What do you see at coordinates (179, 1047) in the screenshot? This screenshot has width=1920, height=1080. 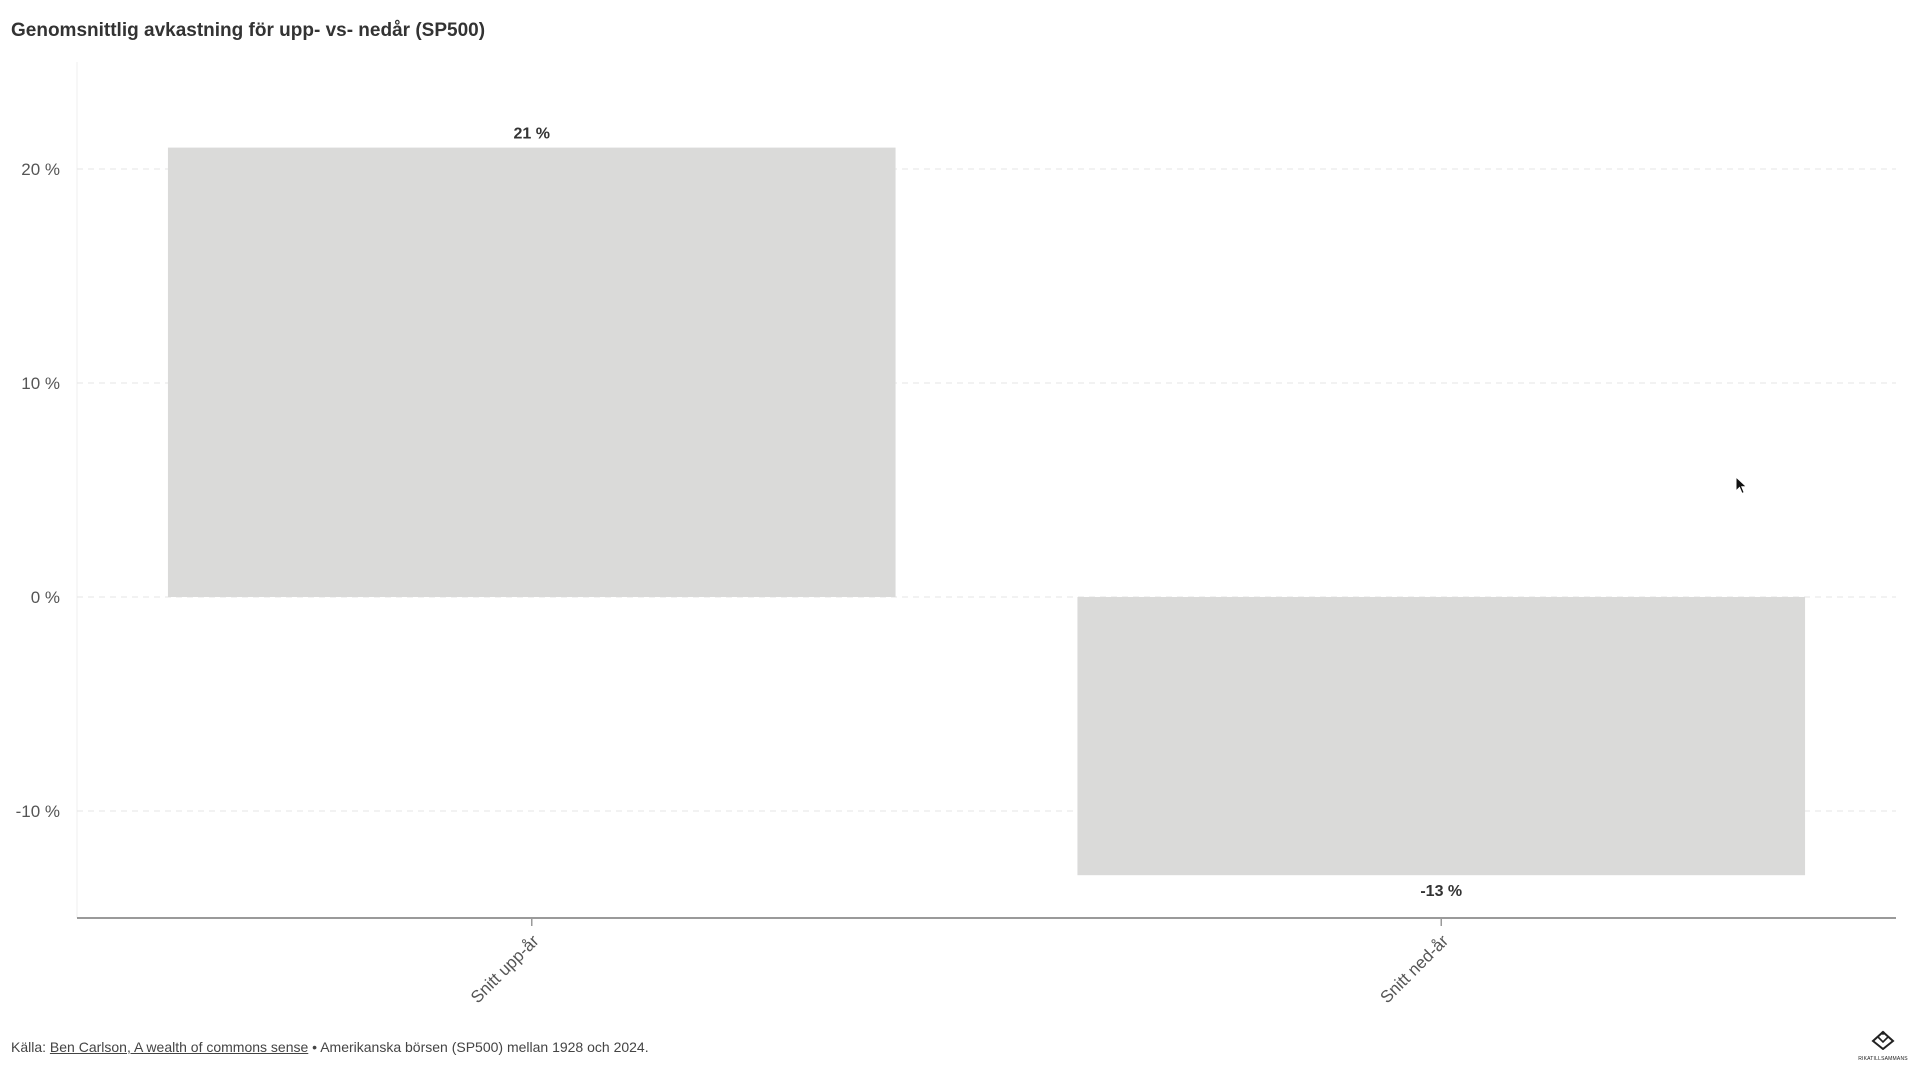 I see `source-link: Ben Carlson, A wealth of commons sense` at bounding box center [179, 1047].